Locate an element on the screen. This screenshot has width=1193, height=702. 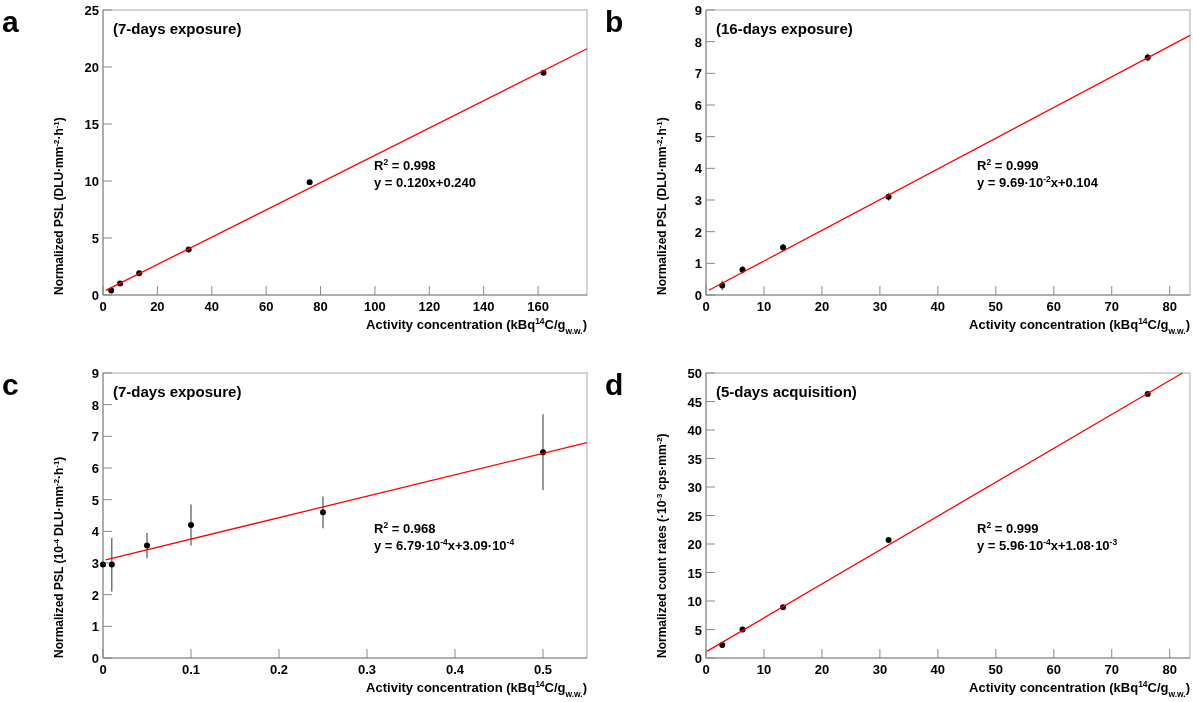
x-tick-label: 100 is located at coordinates (375, 306).